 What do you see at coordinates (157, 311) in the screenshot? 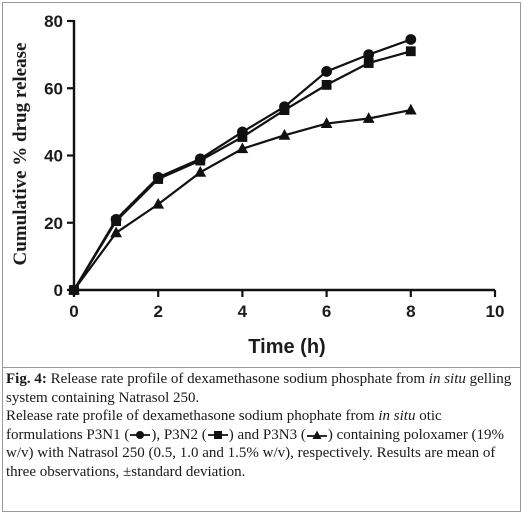
I see `x-tick-label: 2` at bounding box center [157, 311].